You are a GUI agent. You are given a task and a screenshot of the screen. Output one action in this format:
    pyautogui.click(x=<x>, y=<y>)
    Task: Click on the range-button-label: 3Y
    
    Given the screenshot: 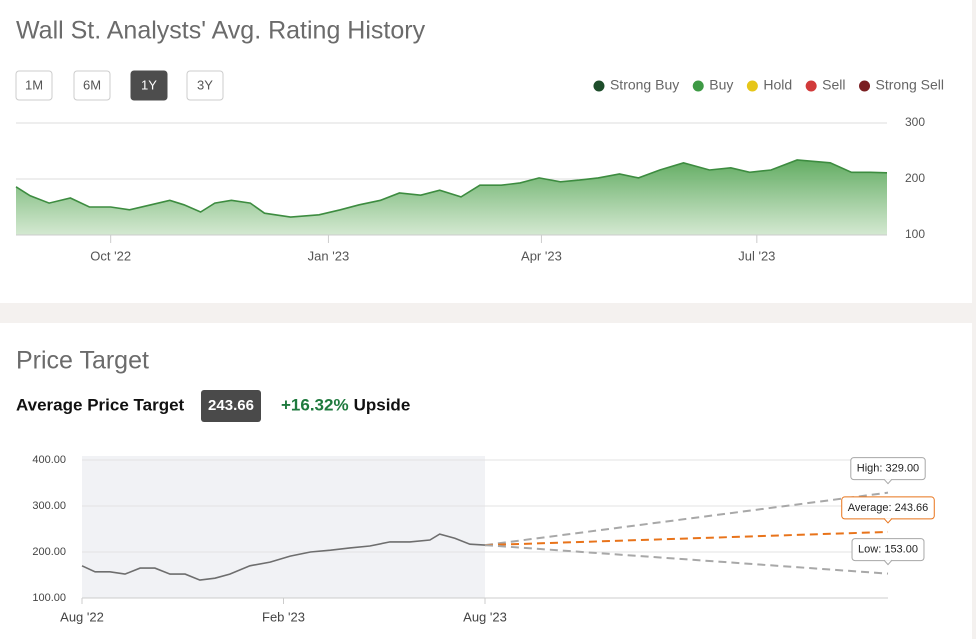 What is the action you would take?
    pyautogui.click(x=205, y=84)
    